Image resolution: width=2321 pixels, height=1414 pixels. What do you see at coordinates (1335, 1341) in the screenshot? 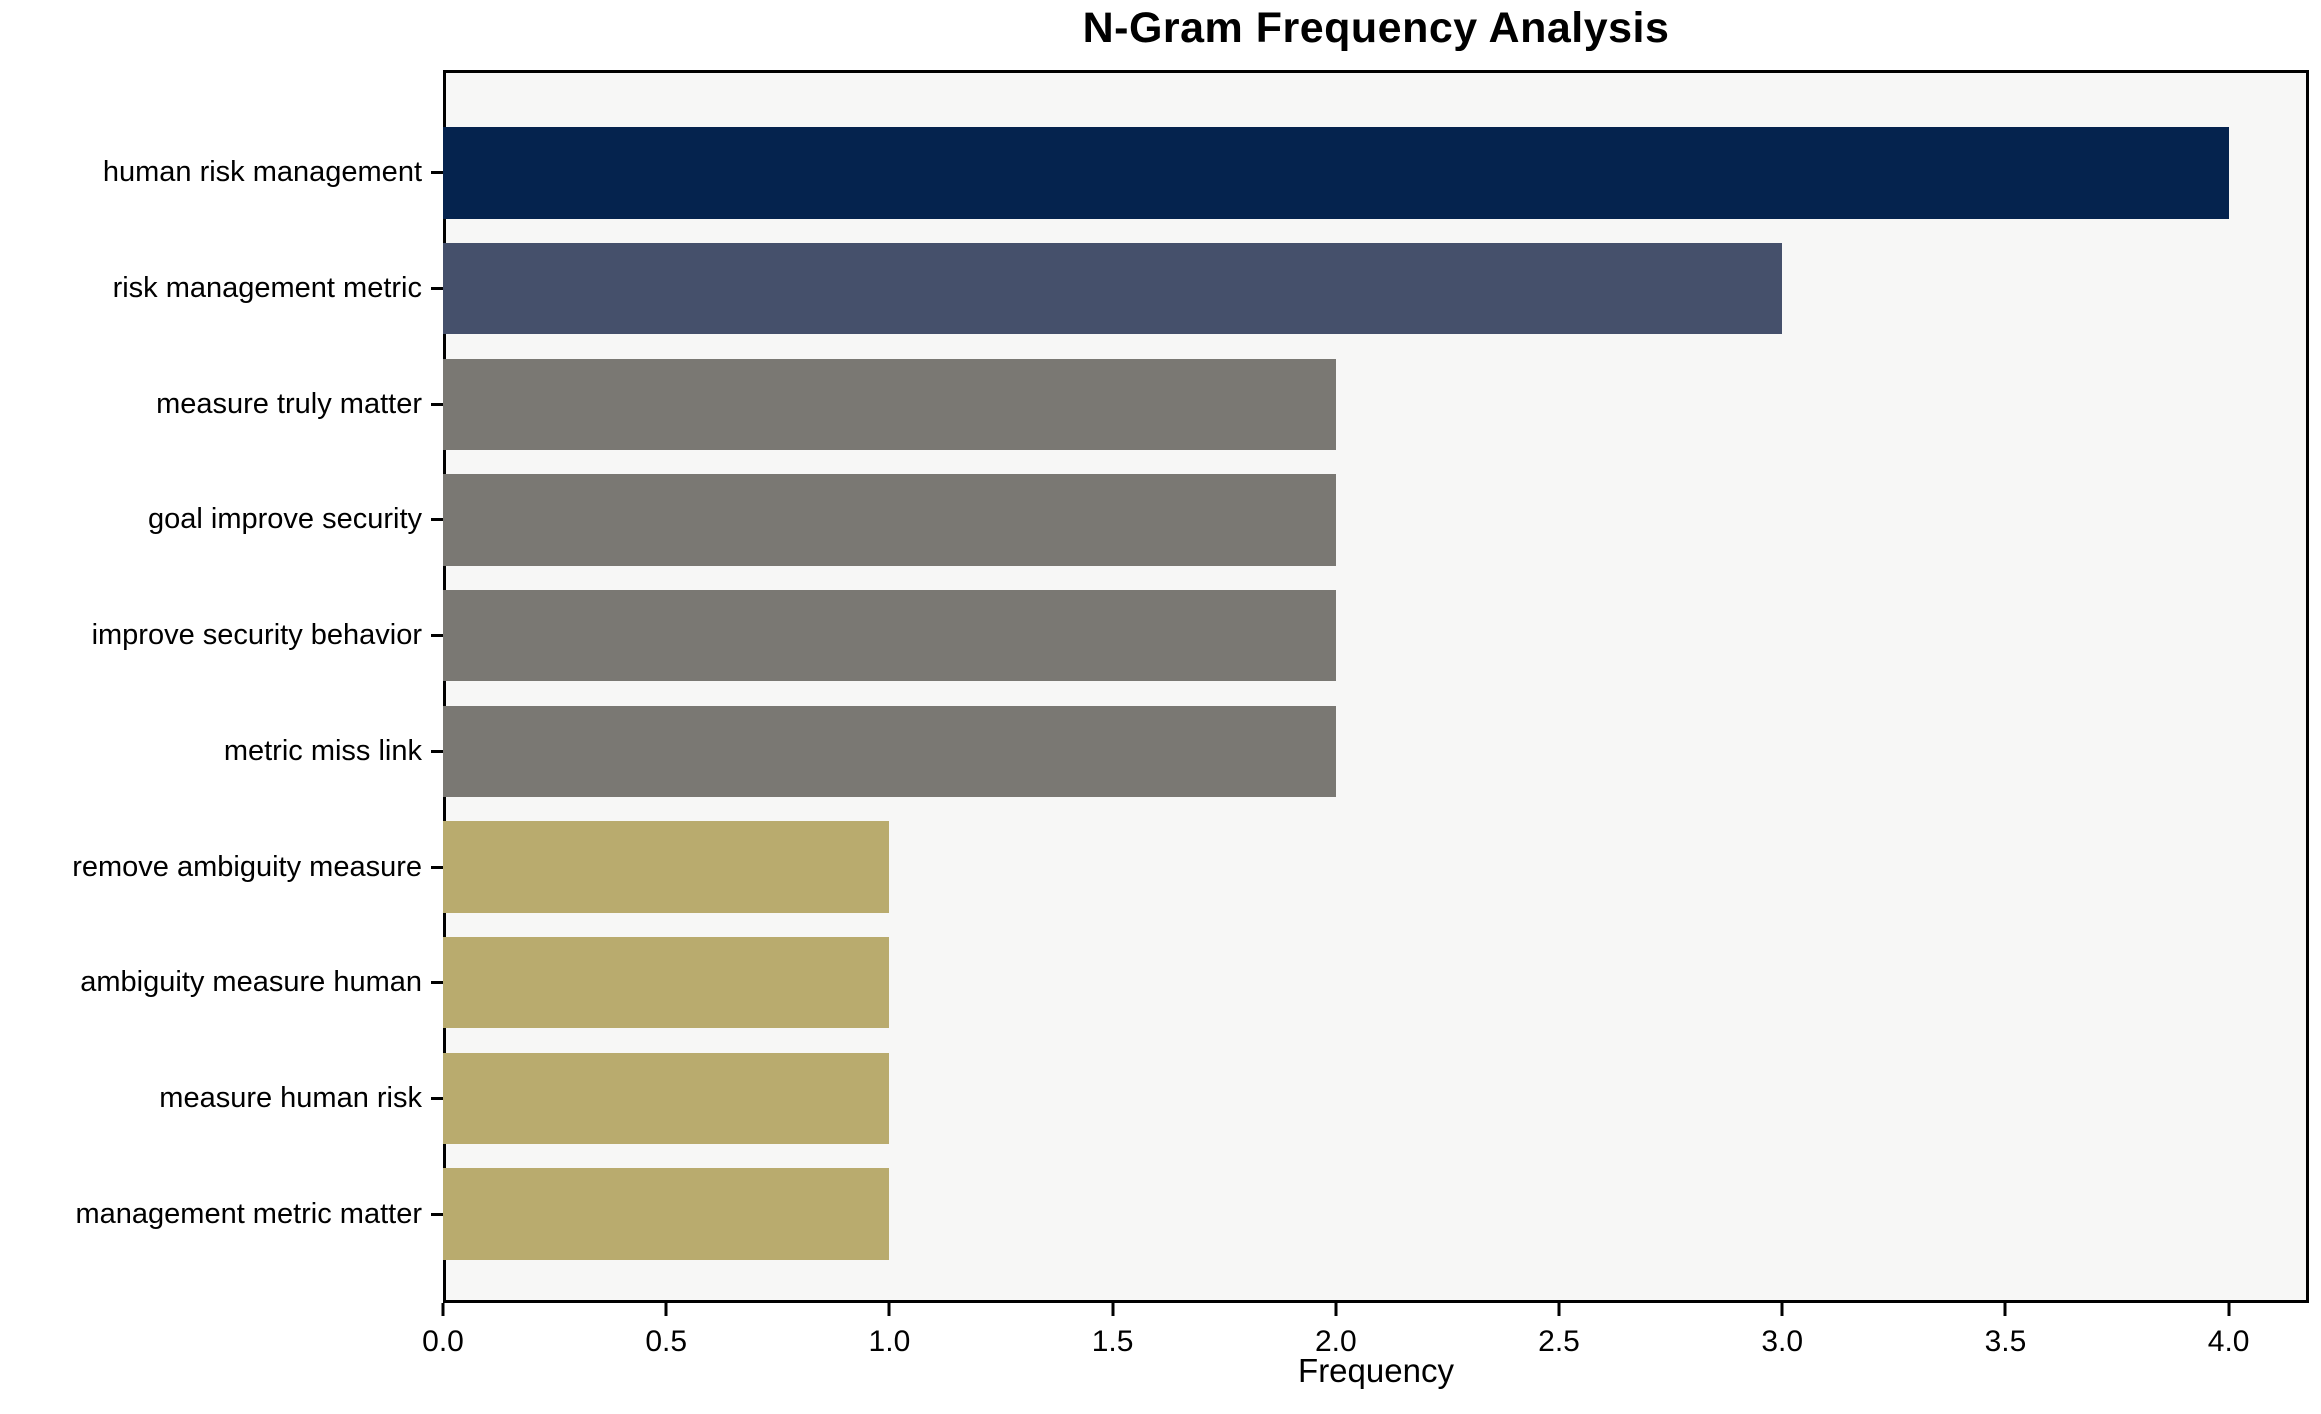
I see `x-tick-label: 2.0` at bounding box center [1335, 1341].